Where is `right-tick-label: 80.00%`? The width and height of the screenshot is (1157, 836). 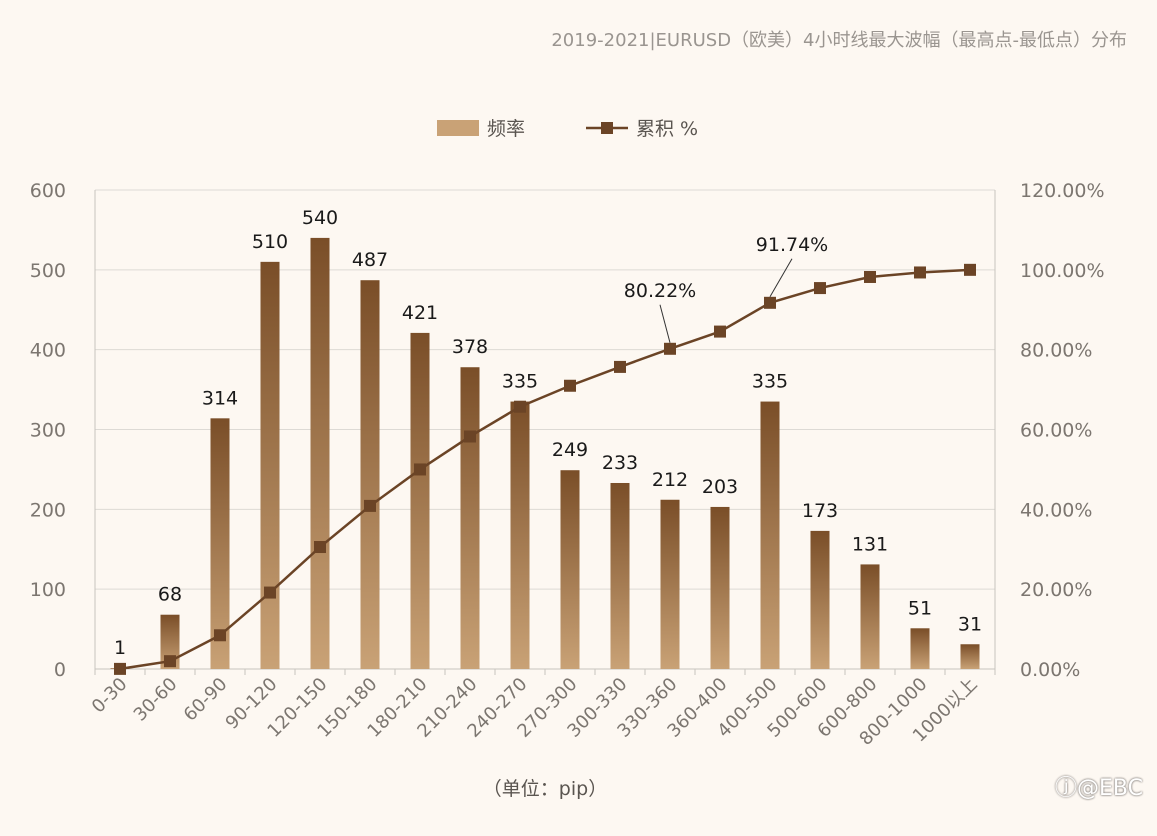 right-tick-label: 80.00% is located at coordinates (1056, 351).